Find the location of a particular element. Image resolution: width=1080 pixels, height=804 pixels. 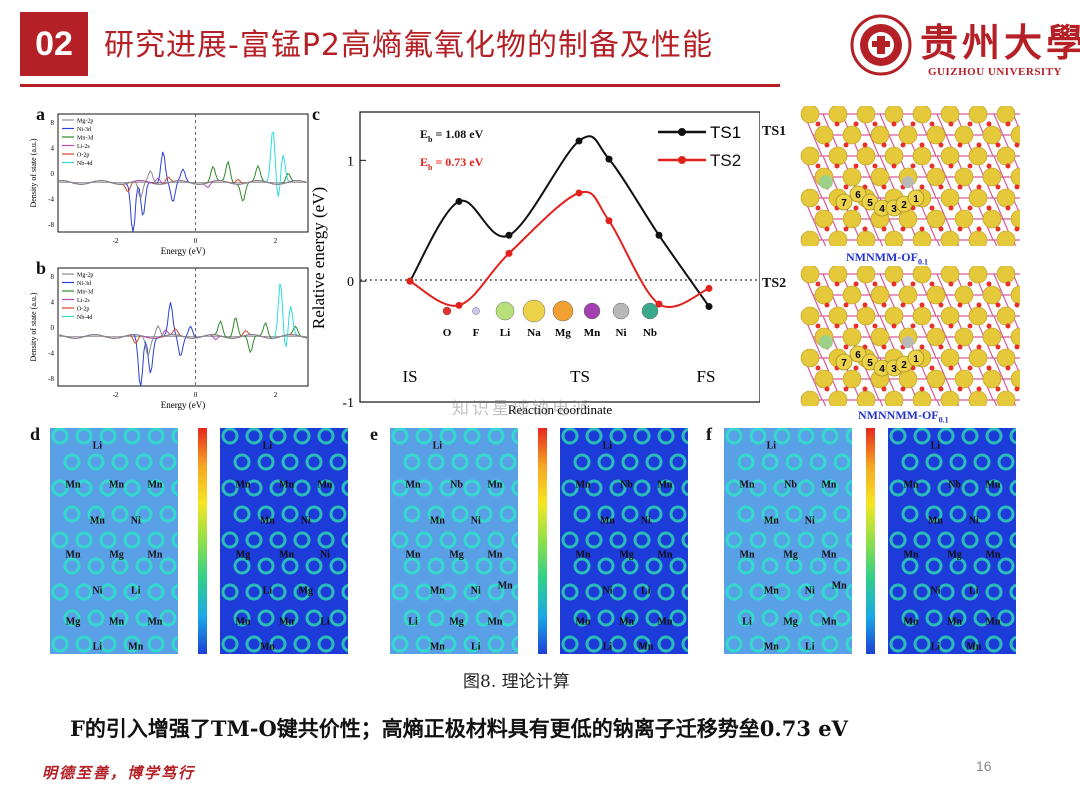

university-seal-icon is located at coordinates (881, 45).